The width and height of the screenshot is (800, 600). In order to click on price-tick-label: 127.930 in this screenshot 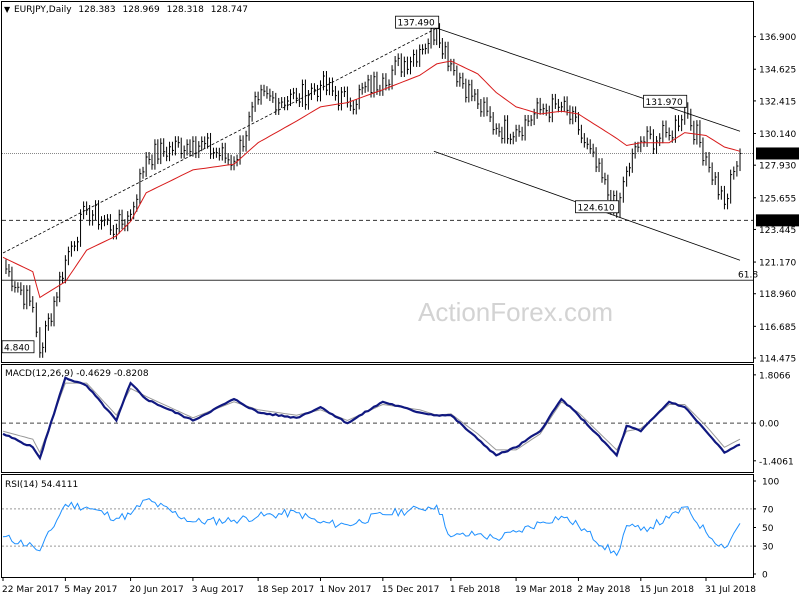, I will do `click(777, 167)`.